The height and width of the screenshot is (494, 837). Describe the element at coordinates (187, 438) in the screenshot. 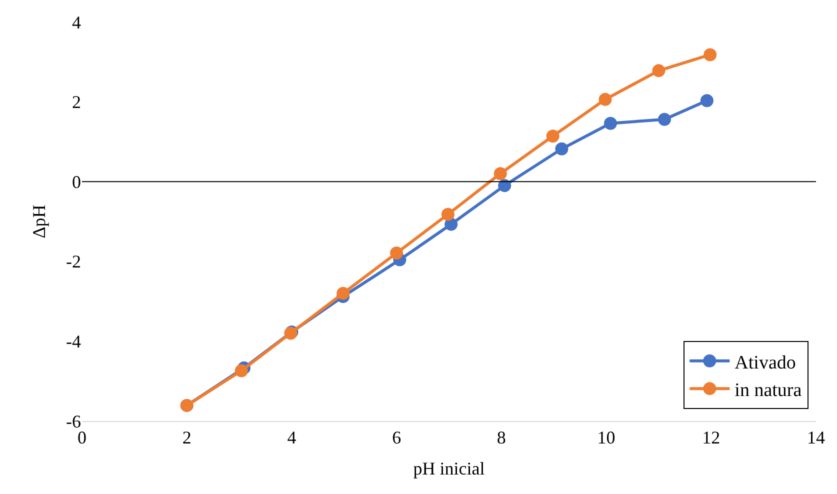

I see `x-tick-label: 2` at that location.